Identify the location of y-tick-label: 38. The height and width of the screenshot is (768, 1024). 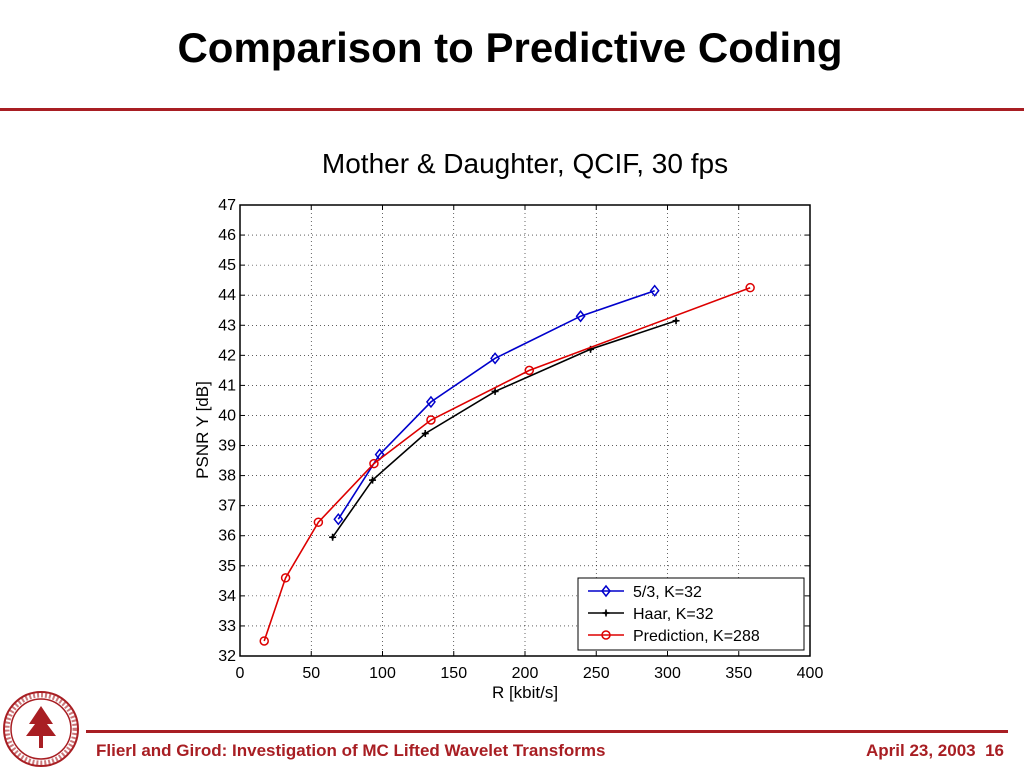
(227, 476).